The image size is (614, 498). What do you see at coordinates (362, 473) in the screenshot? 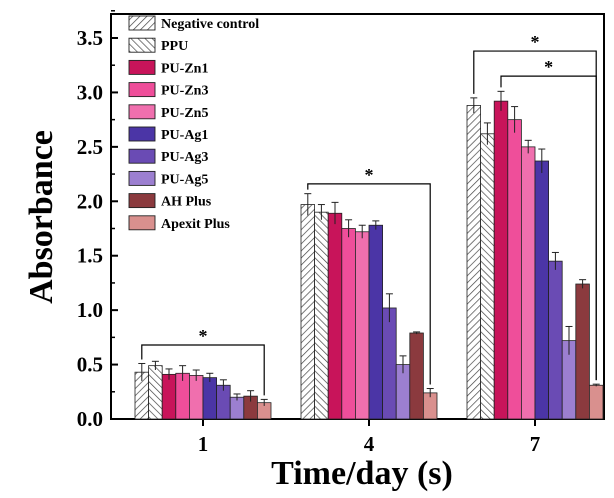
I see `x-axis-title: Time/day (s)` at bounding box center [362, 473].